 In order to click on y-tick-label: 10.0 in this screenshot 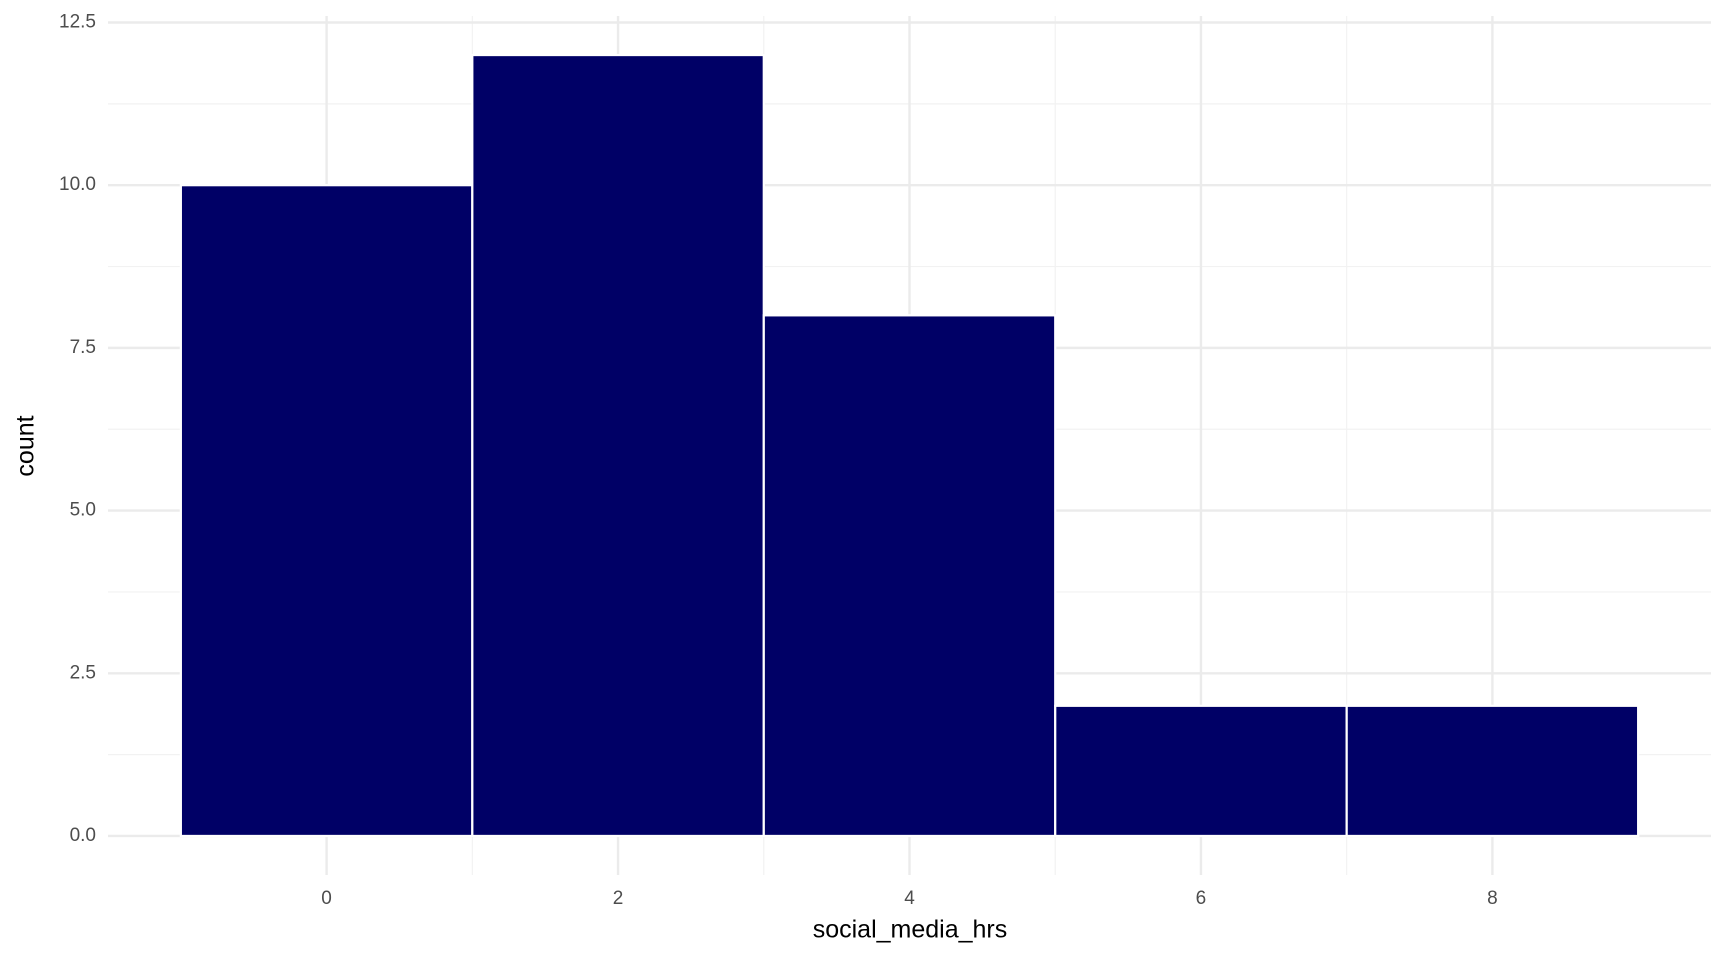, I will do `click(77, 184)`.